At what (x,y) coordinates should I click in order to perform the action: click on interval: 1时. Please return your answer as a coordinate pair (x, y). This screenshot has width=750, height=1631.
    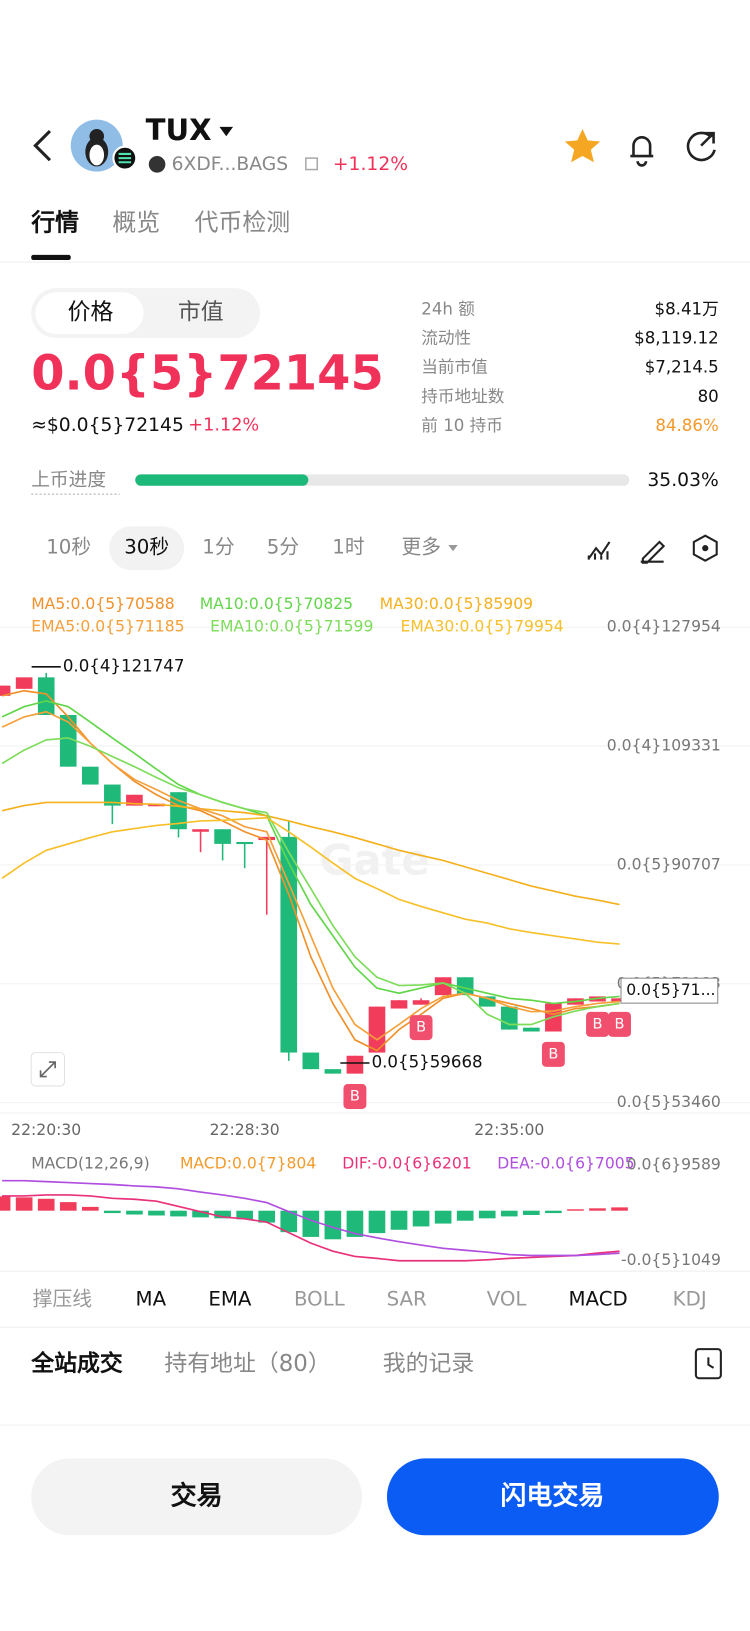
    Looking at the image, I should click on (348, 547).